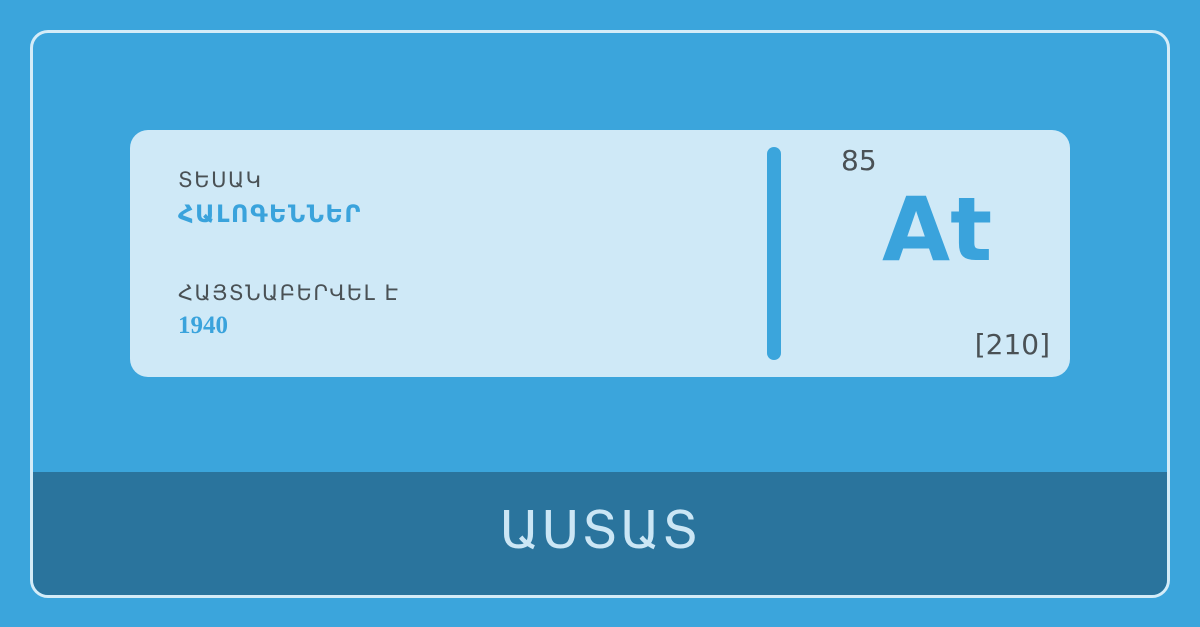 This screenshot has width=1200, height=627. Describe the element at coordinates (270, 214) in the screenshot. I see `type-value: ՀԱԼՈԳԵՆՆԵՐ` at that location.